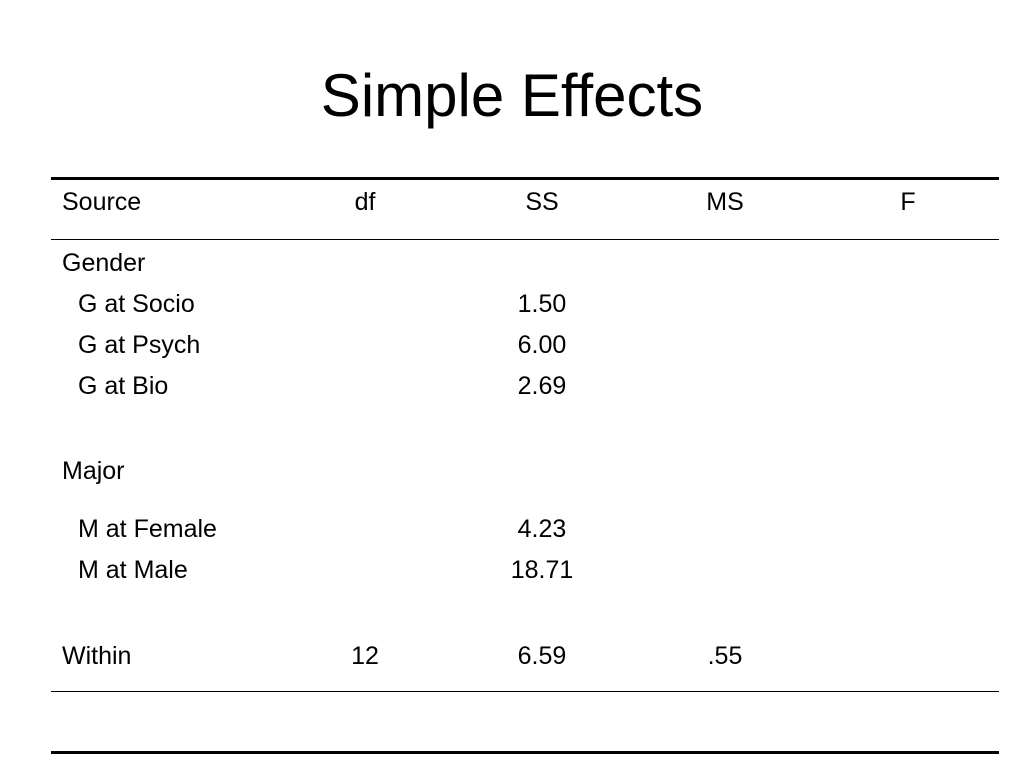  What do you see at coordinates (123, 386) in the screenshot?
I see `row-source: G at Bio` at bounding box center [123, 386].